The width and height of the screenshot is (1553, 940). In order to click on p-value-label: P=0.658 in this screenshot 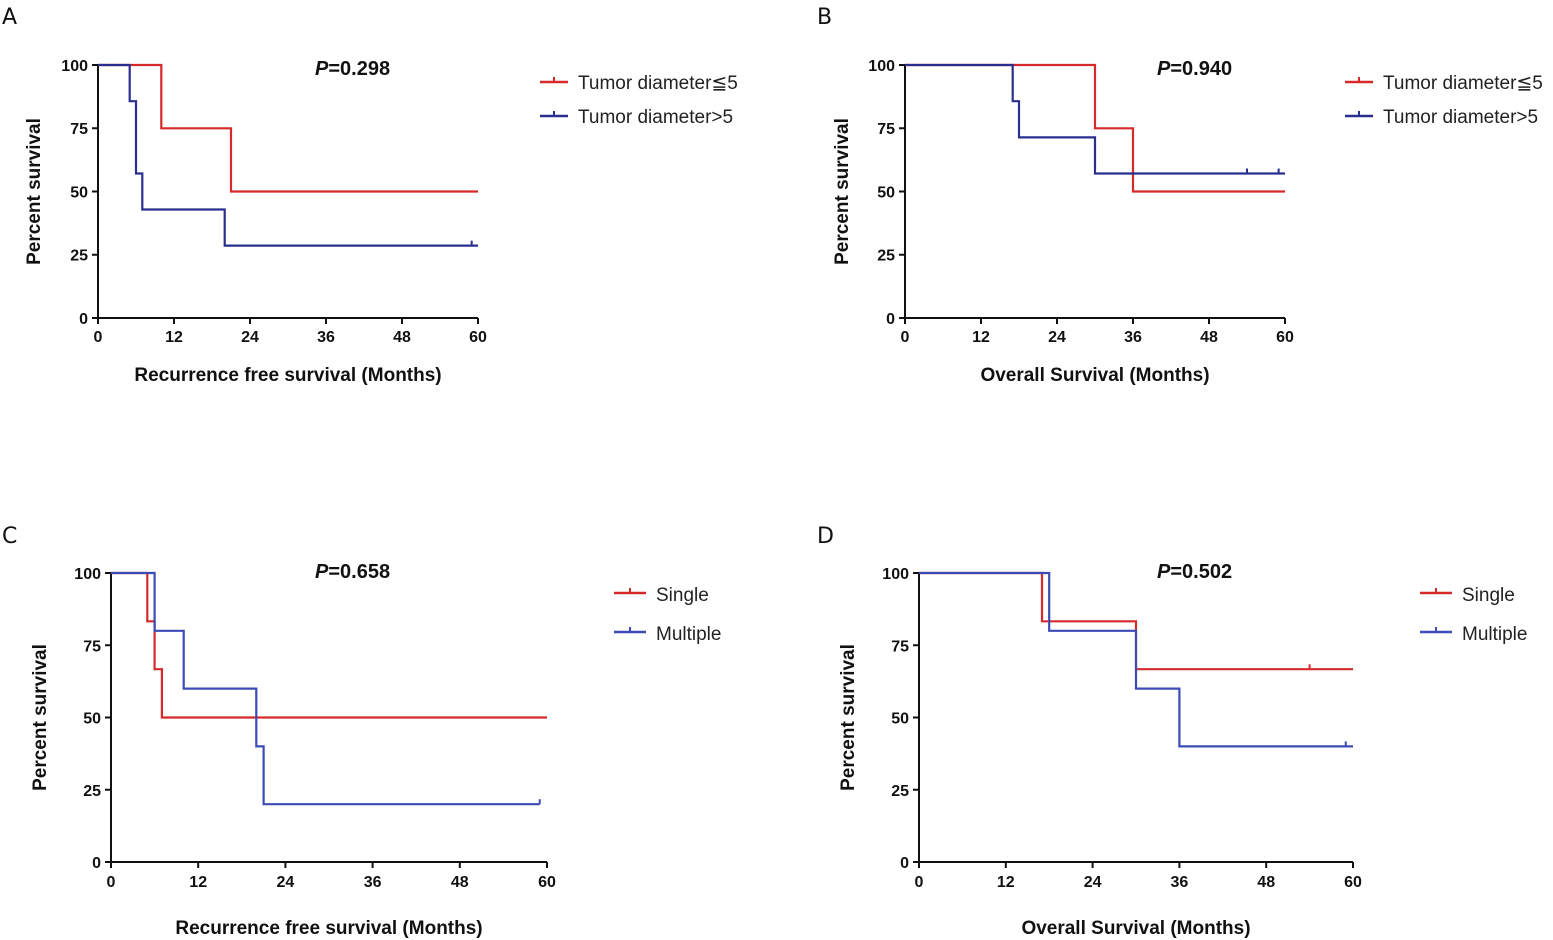, I will do `click(352, 572)`.